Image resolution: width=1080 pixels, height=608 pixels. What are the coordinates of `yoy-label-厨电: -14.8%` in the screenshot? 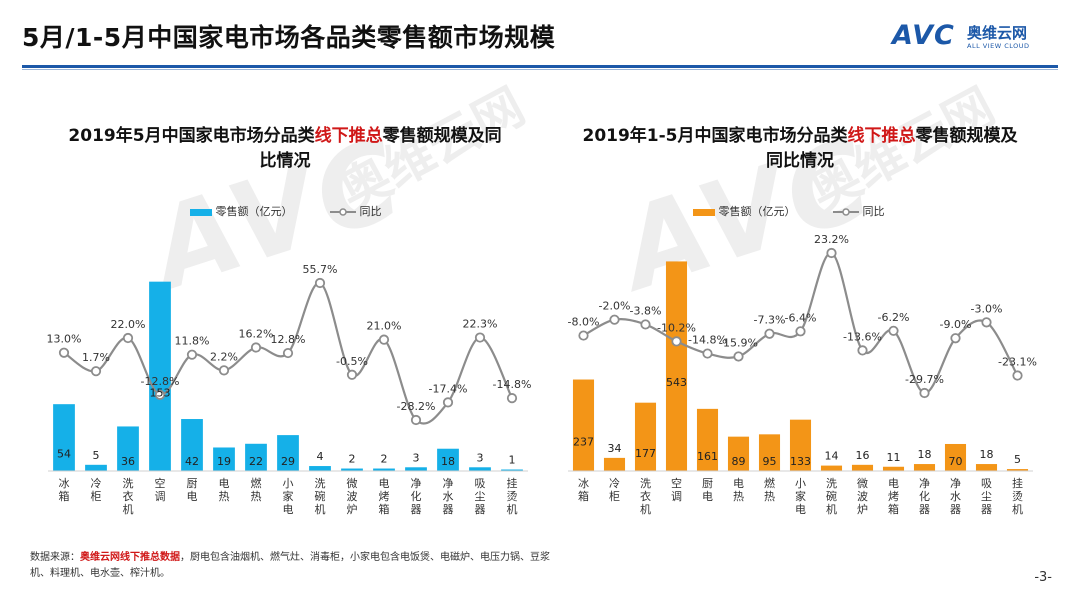 It's located at (707, 340).